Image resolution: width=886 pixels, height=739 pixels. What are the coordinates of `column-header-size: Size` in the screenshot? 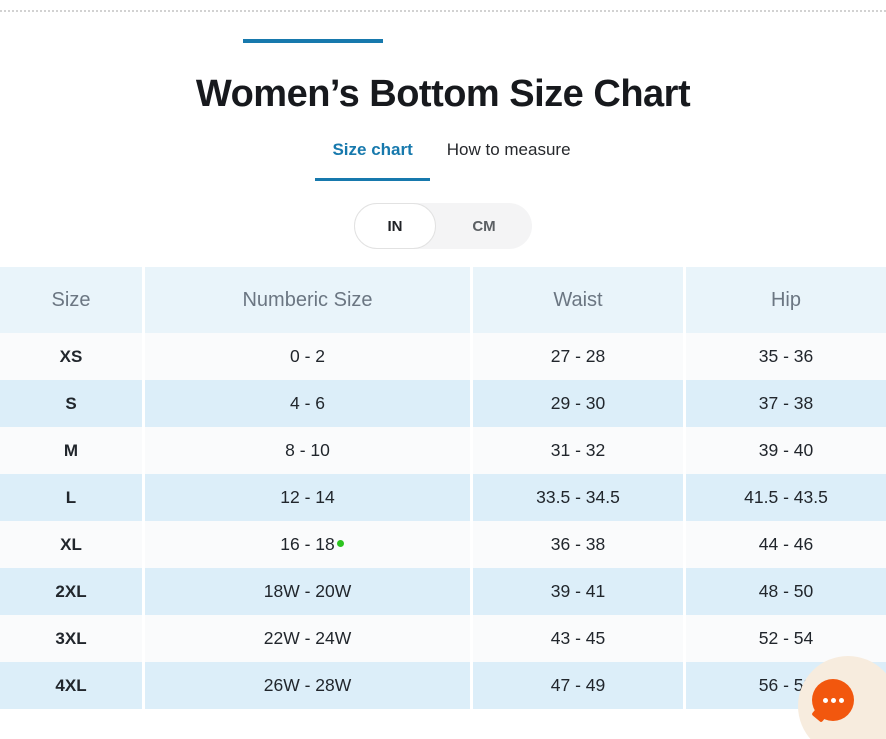 It's located at (72, 300).